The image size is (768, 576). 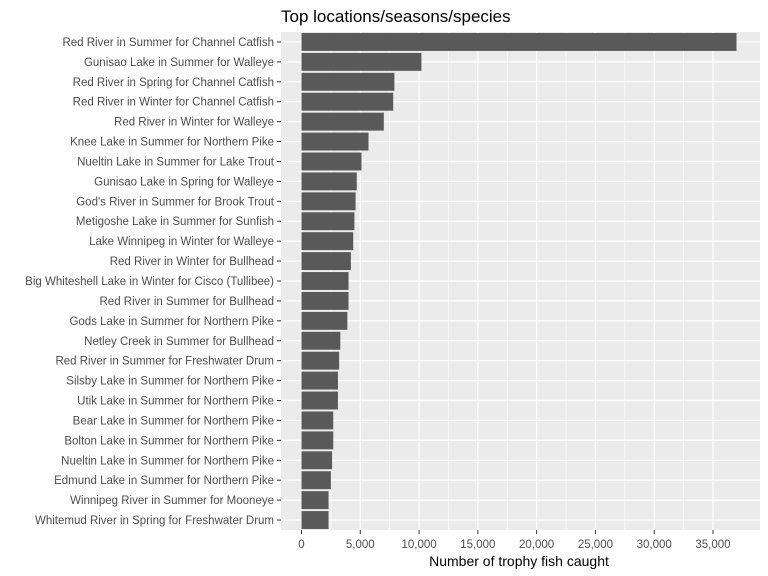 I want to click on x-tick-label: 15,000, so click(x=477, y=545).